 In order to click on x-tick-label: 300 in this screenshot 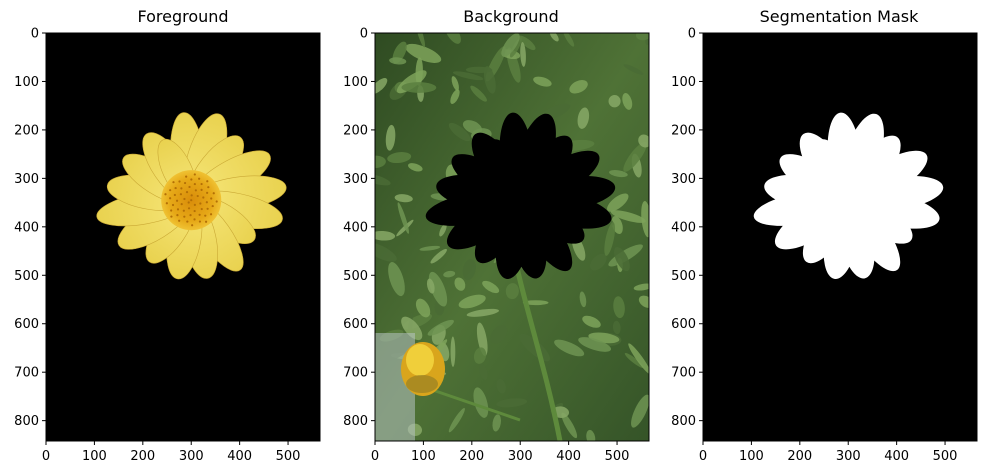, I will do `click(520, 456)`.